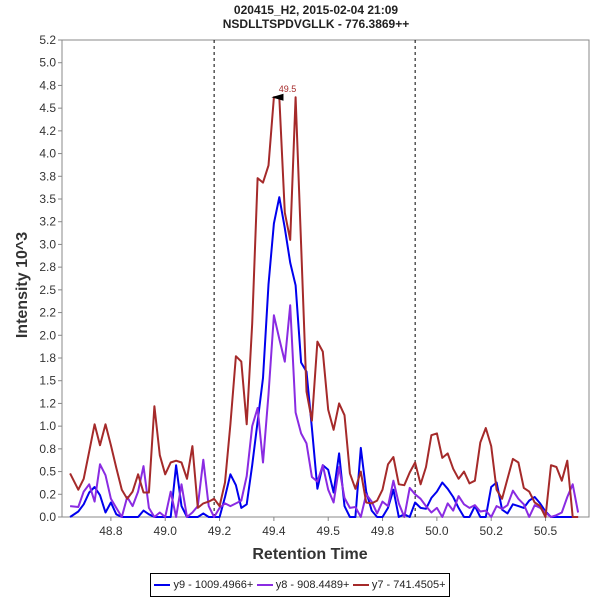  Describe the element at coordinates (47, 517) in the screenshot. I see `y-tick-label: 0.0` at that location.